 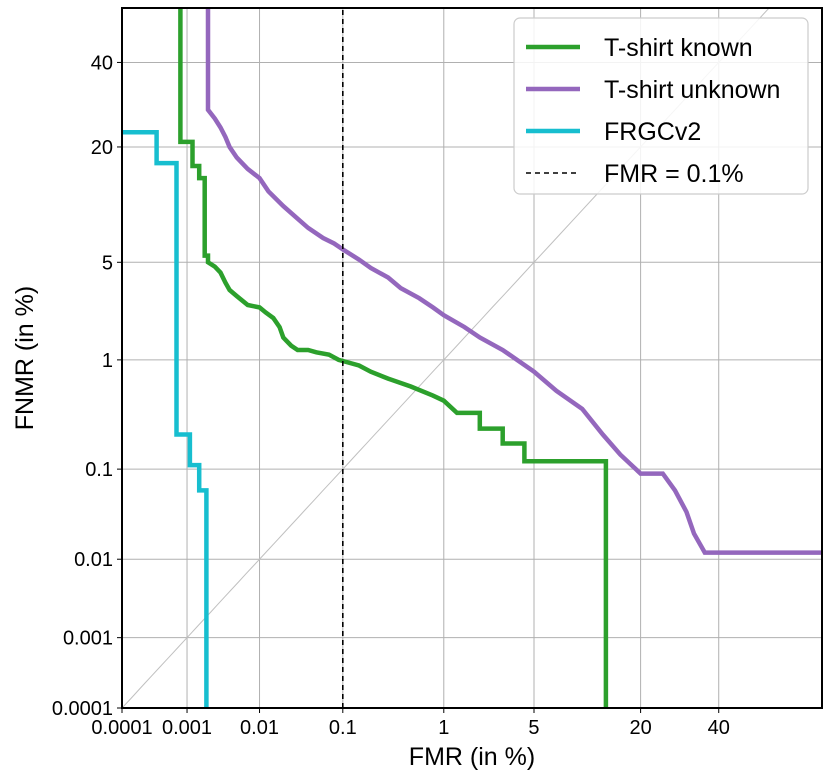 What do you see at coordinates (187, 728) in the screenshot?
I see `x-tick-label: 0.001` at bounding box center [187, 728].